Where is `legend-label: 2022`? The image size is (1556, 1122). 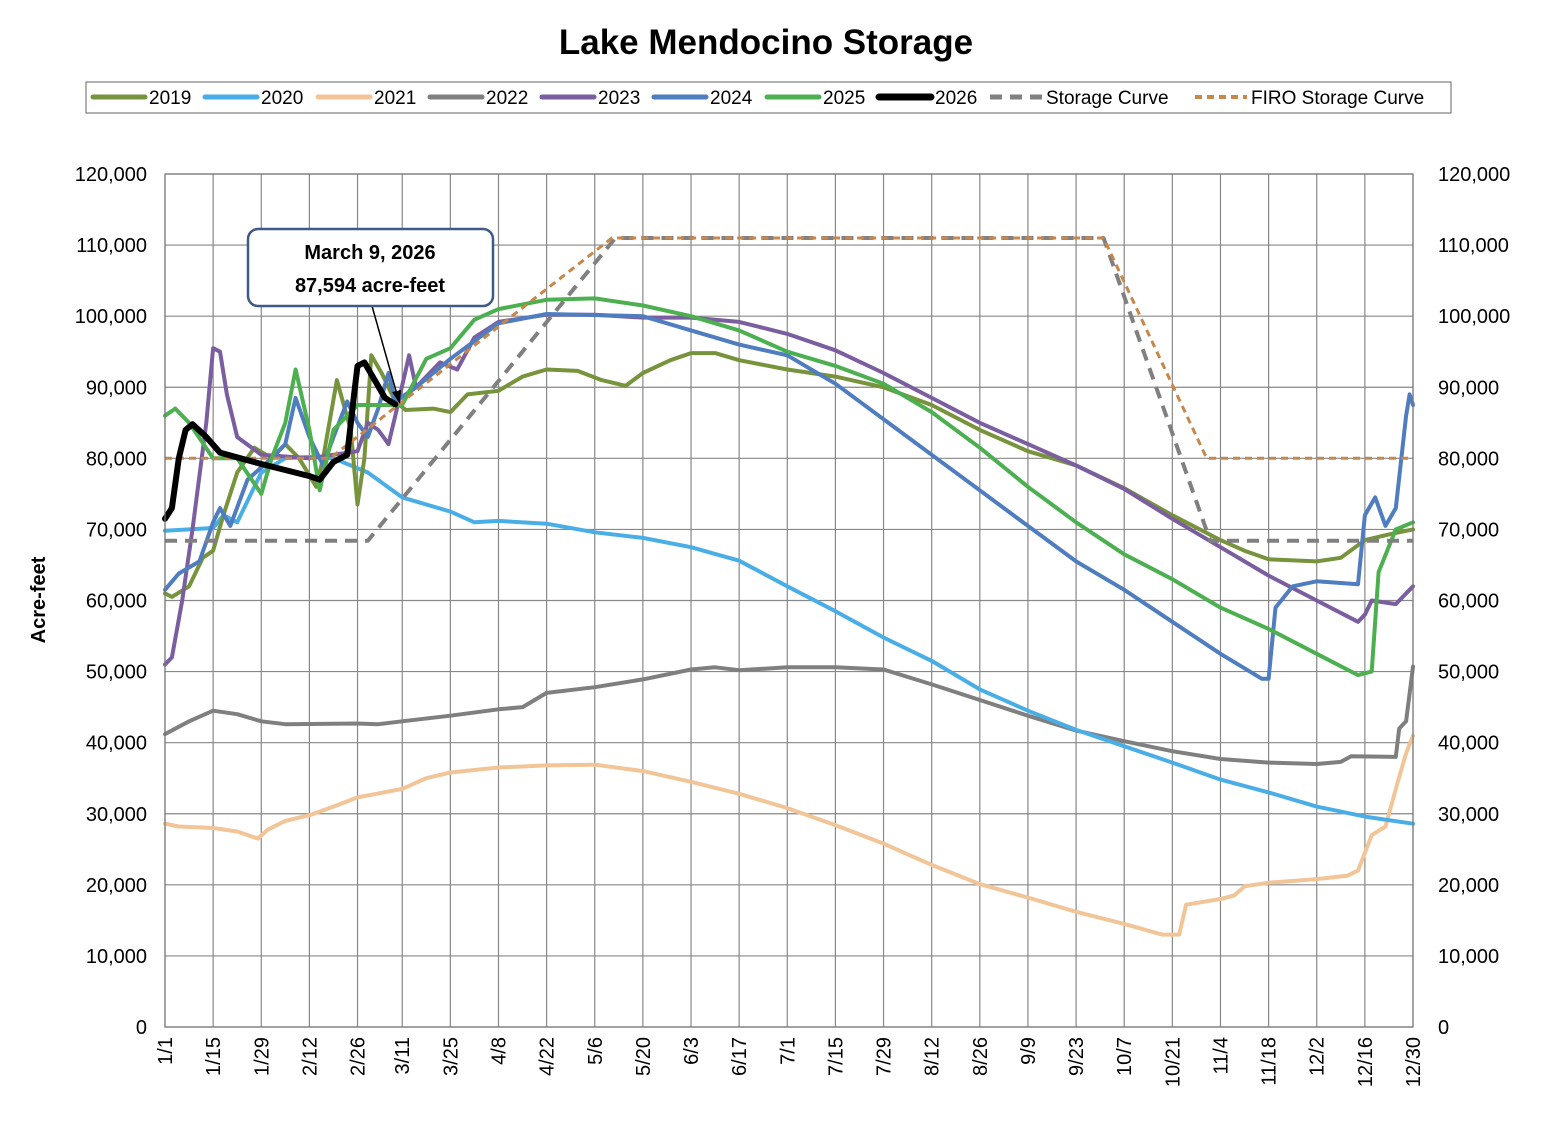 legend-label: 2022 is located at coordinates (507, 98).